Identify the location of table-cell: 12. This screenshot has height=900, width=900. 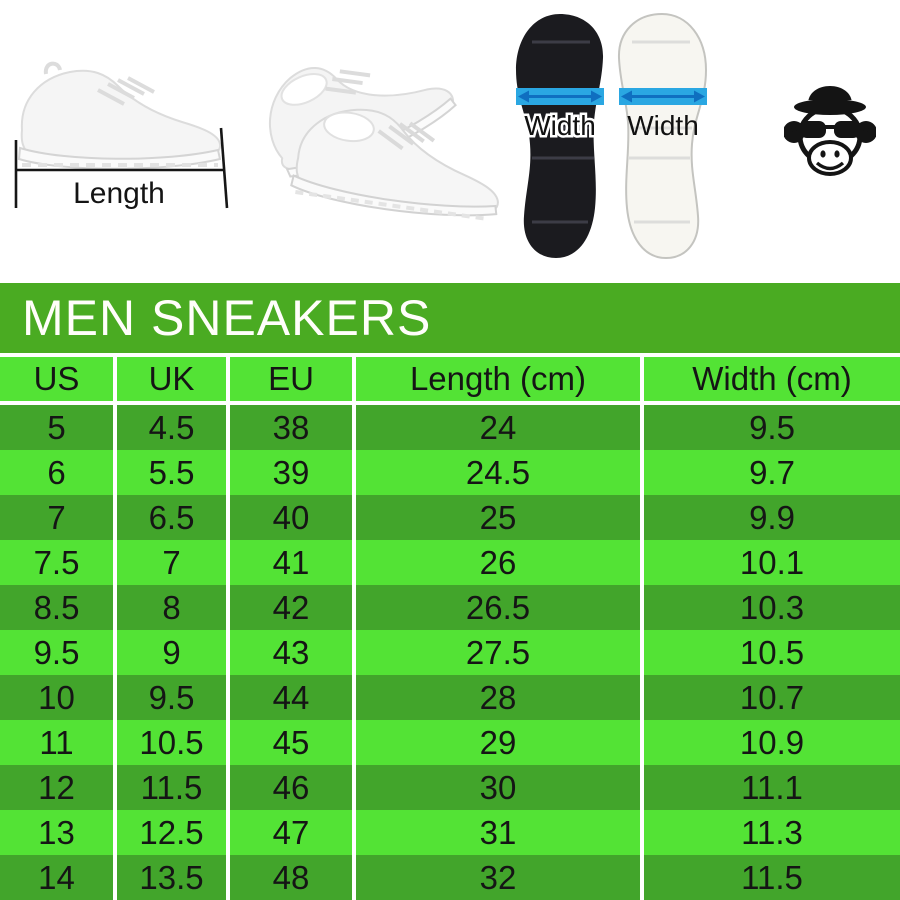
(56, 787).